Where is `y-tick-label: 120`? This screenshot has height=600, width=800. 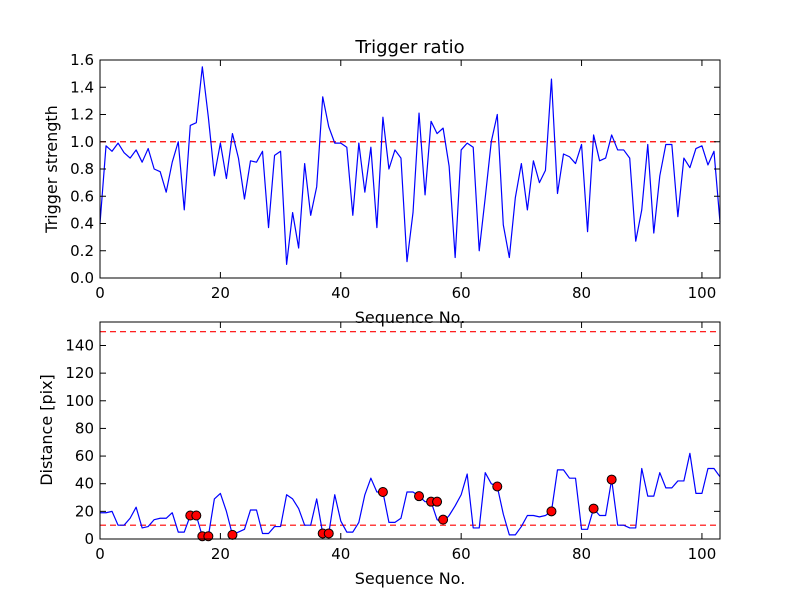 y-tick-label: 120 is located at coordinates (79, 373).